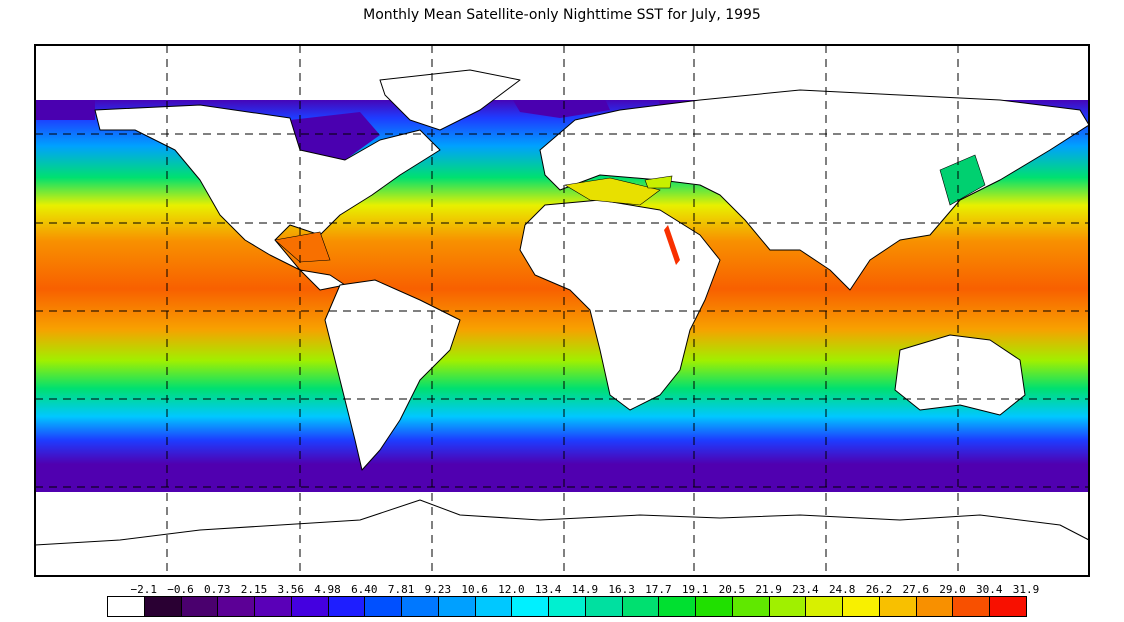 This screenshot has width=1124, height=622. Describe the element at coordinates (960, 375) in the screenshot. I see `australia-landmass` at that location.